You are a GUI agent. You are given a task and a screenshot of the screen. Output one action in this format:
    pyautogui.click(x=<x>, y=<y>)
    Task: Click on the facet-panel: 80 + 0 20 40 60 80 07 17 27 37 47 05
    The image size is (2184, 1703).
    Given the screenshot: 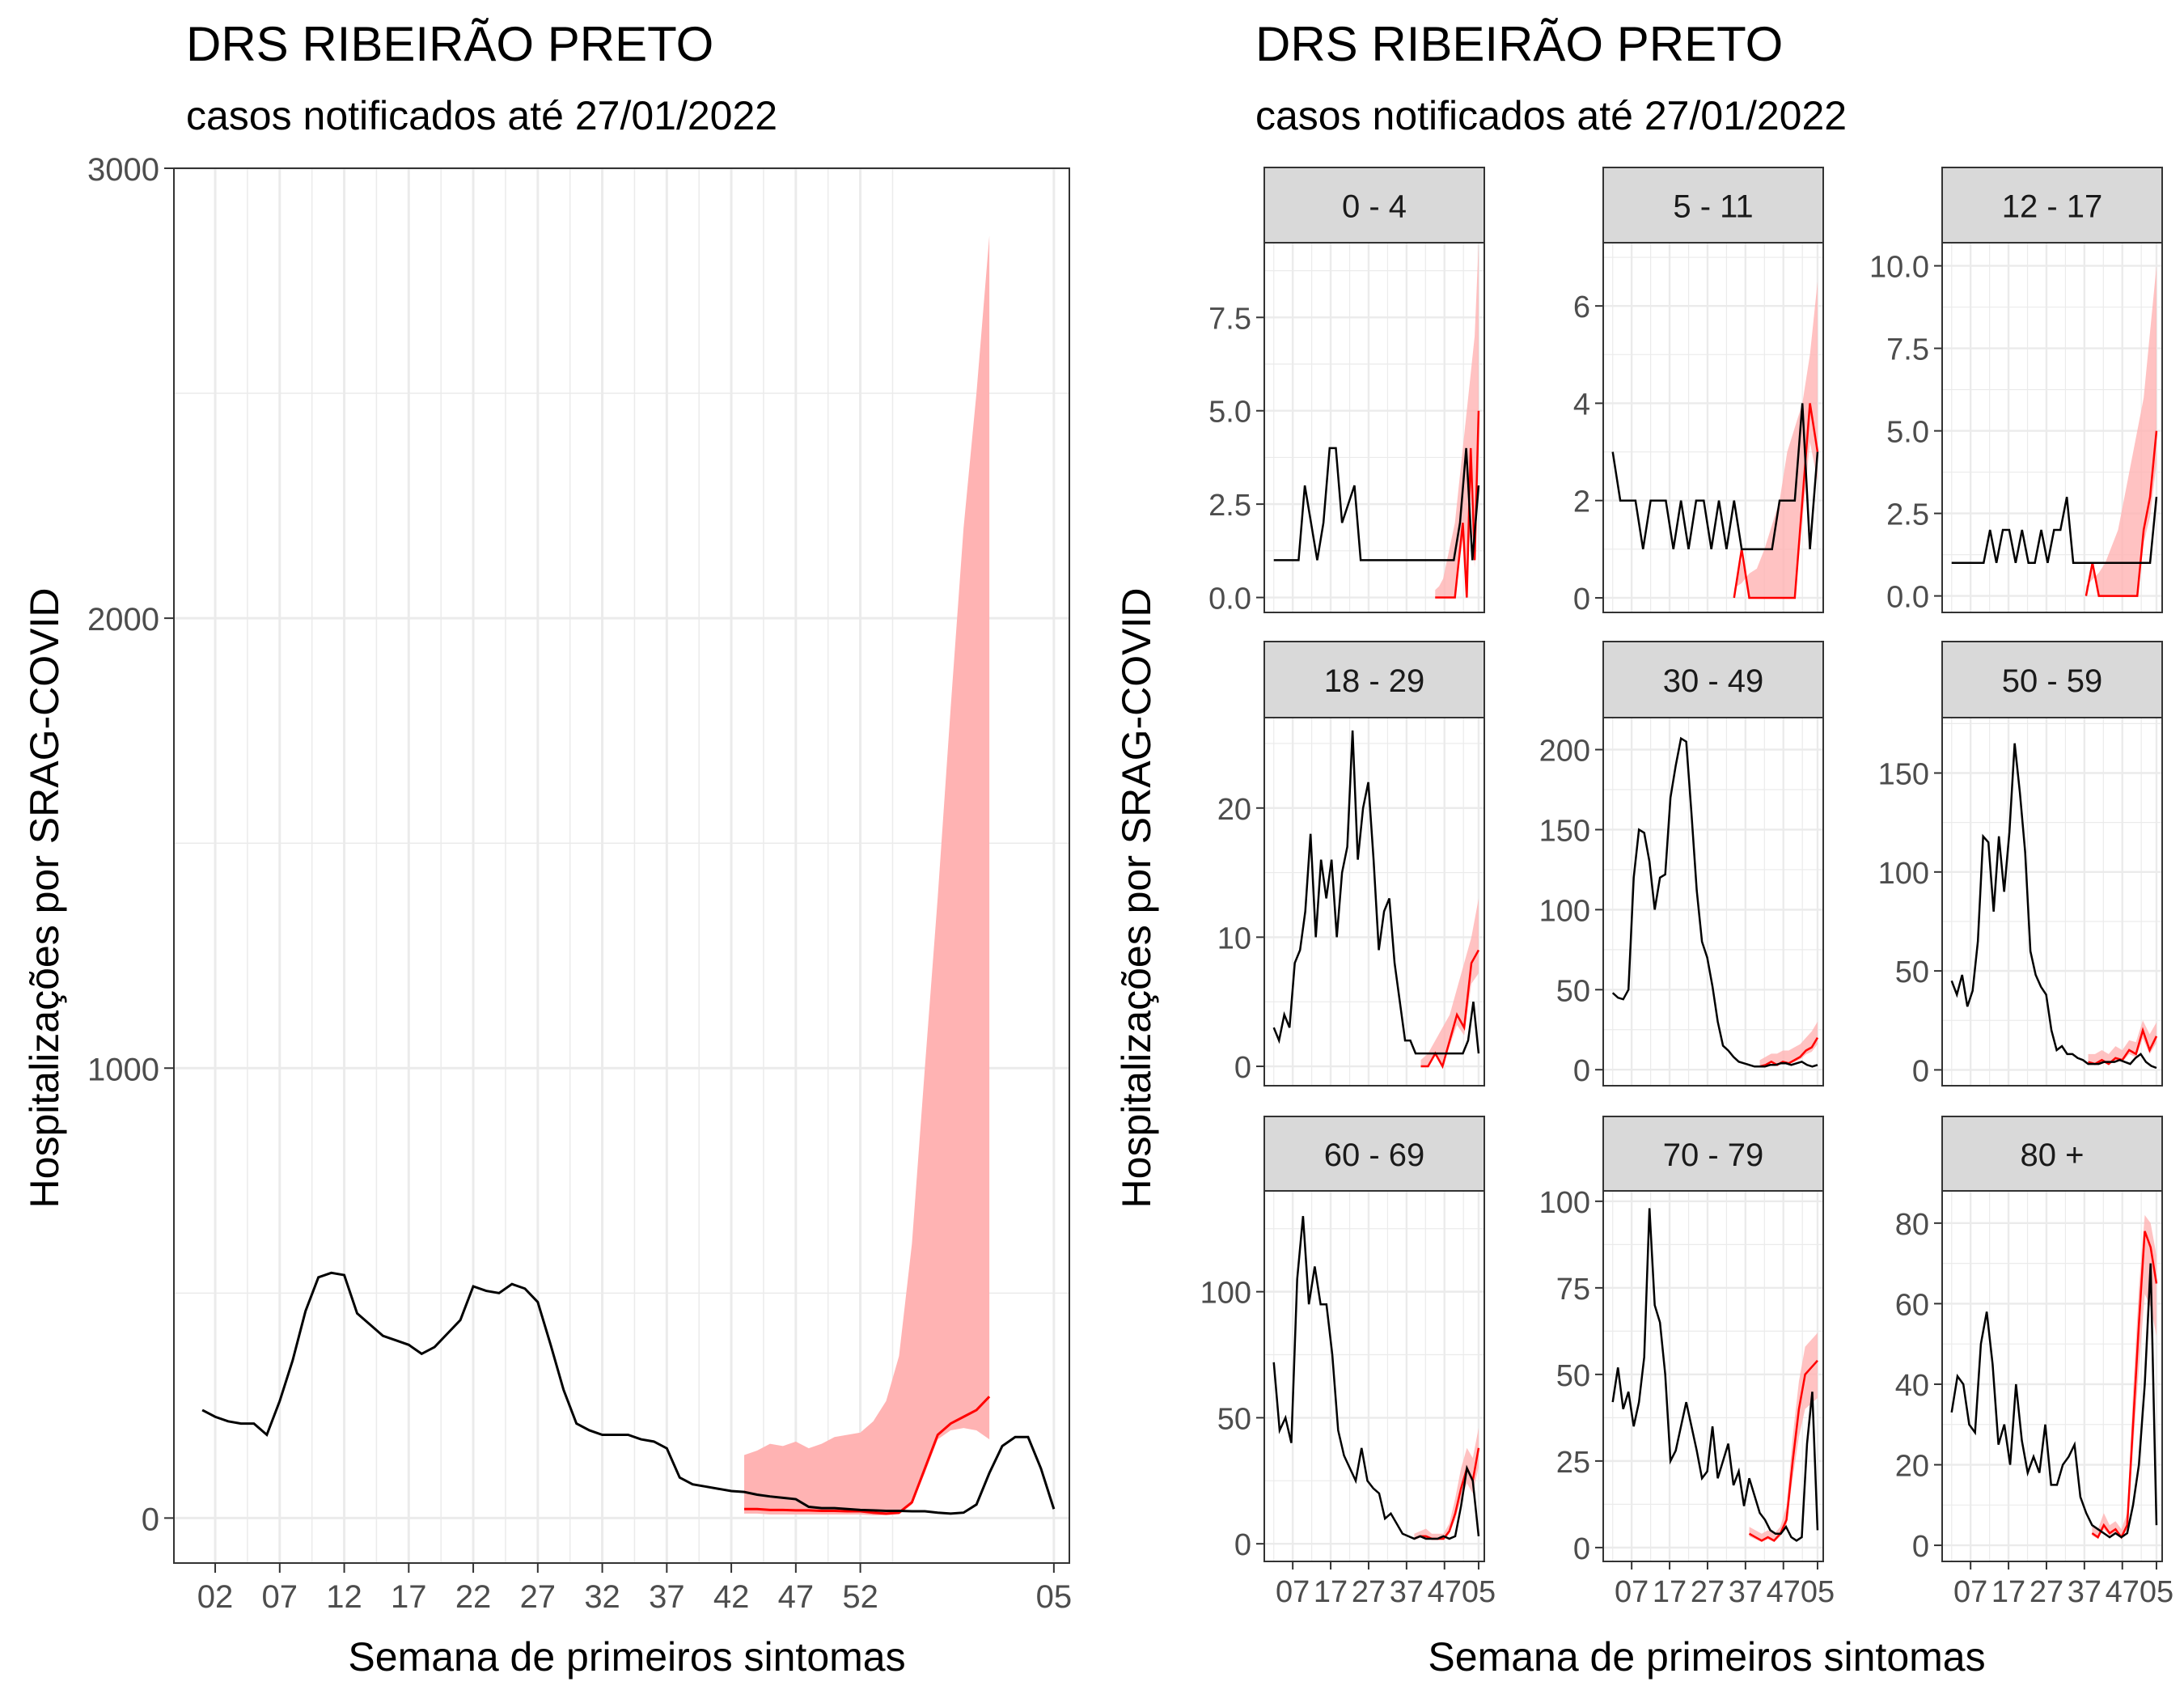 What is the action you would take?
    pyautogui.click(x=2034, y=1362)
    